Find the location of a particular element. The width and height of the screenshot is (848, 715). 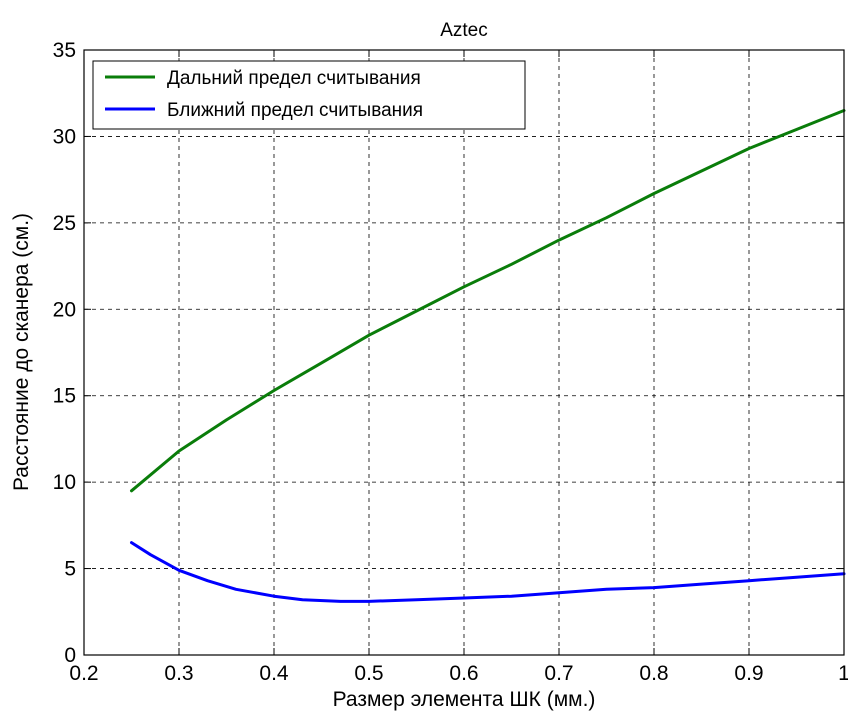

x-tick-label: 0.6 is located at coordinates (463, 673).